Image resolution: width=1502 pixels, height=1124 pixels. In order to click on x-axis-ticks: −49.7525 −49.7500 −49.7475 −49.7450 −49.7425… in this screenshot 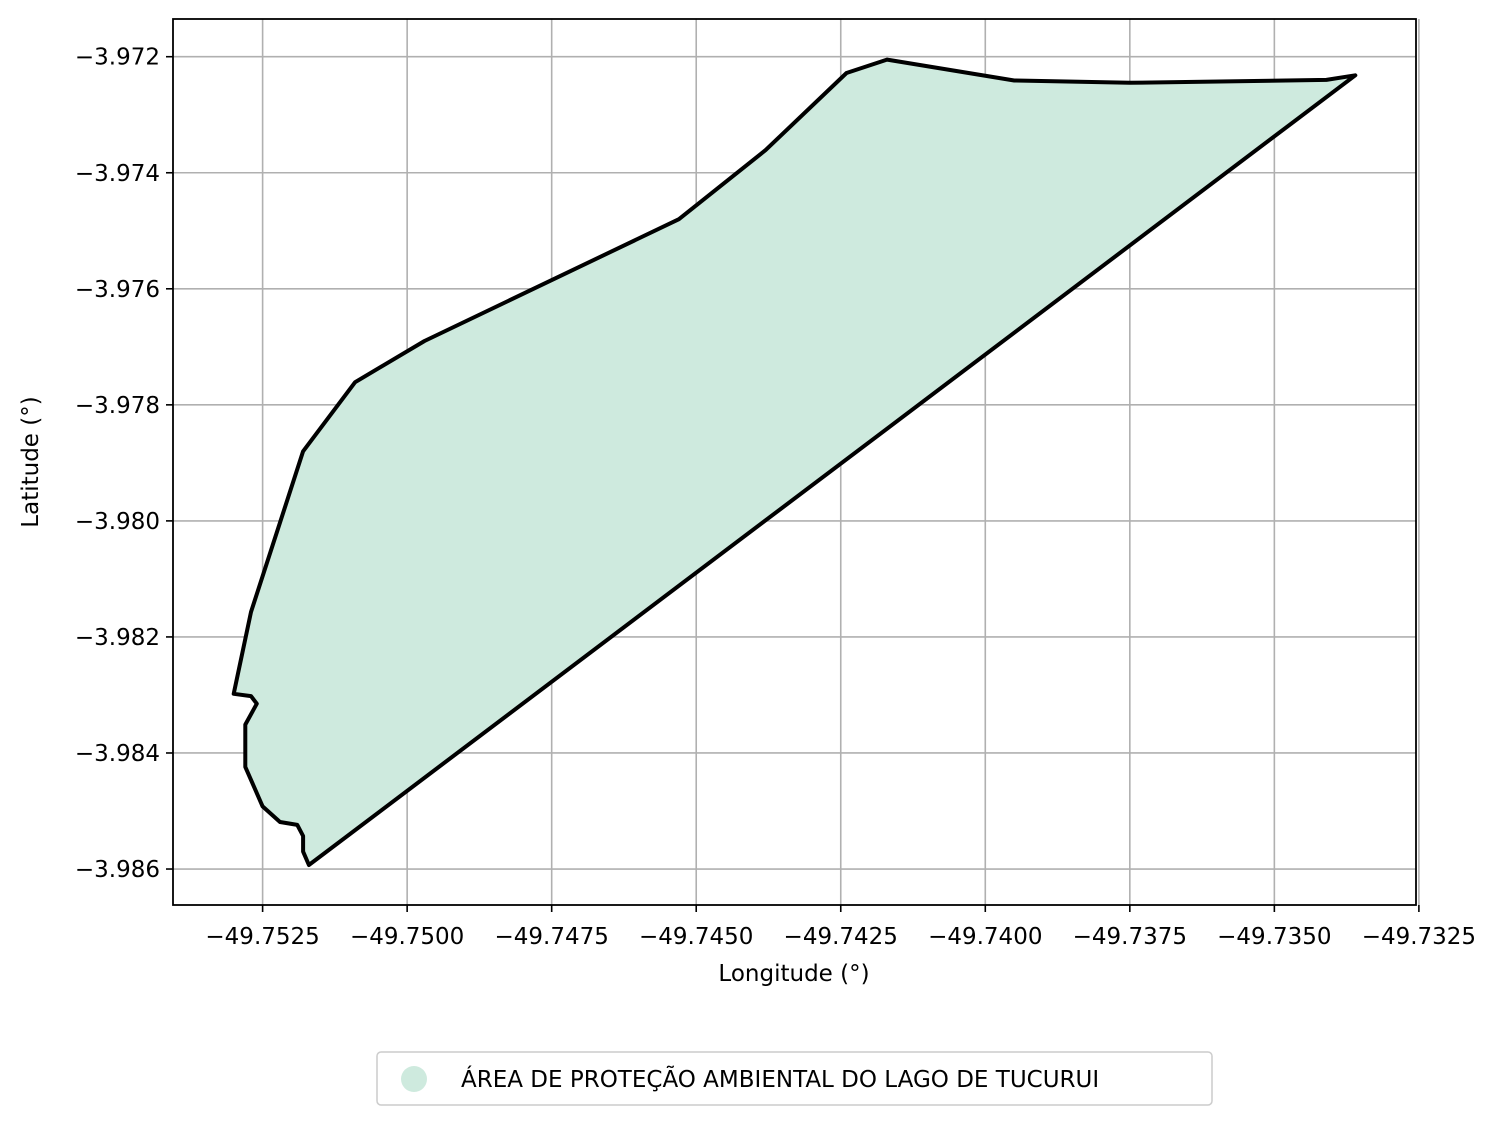, I will do `click(840, 927)`.